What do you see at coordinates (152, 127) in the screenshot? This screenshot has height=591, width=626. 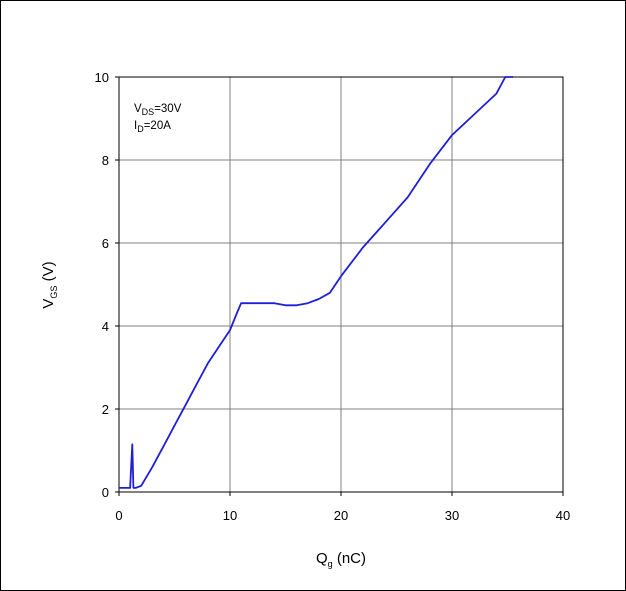 I see `id-annotation: ID=20A` at bounding box center [152, 127].